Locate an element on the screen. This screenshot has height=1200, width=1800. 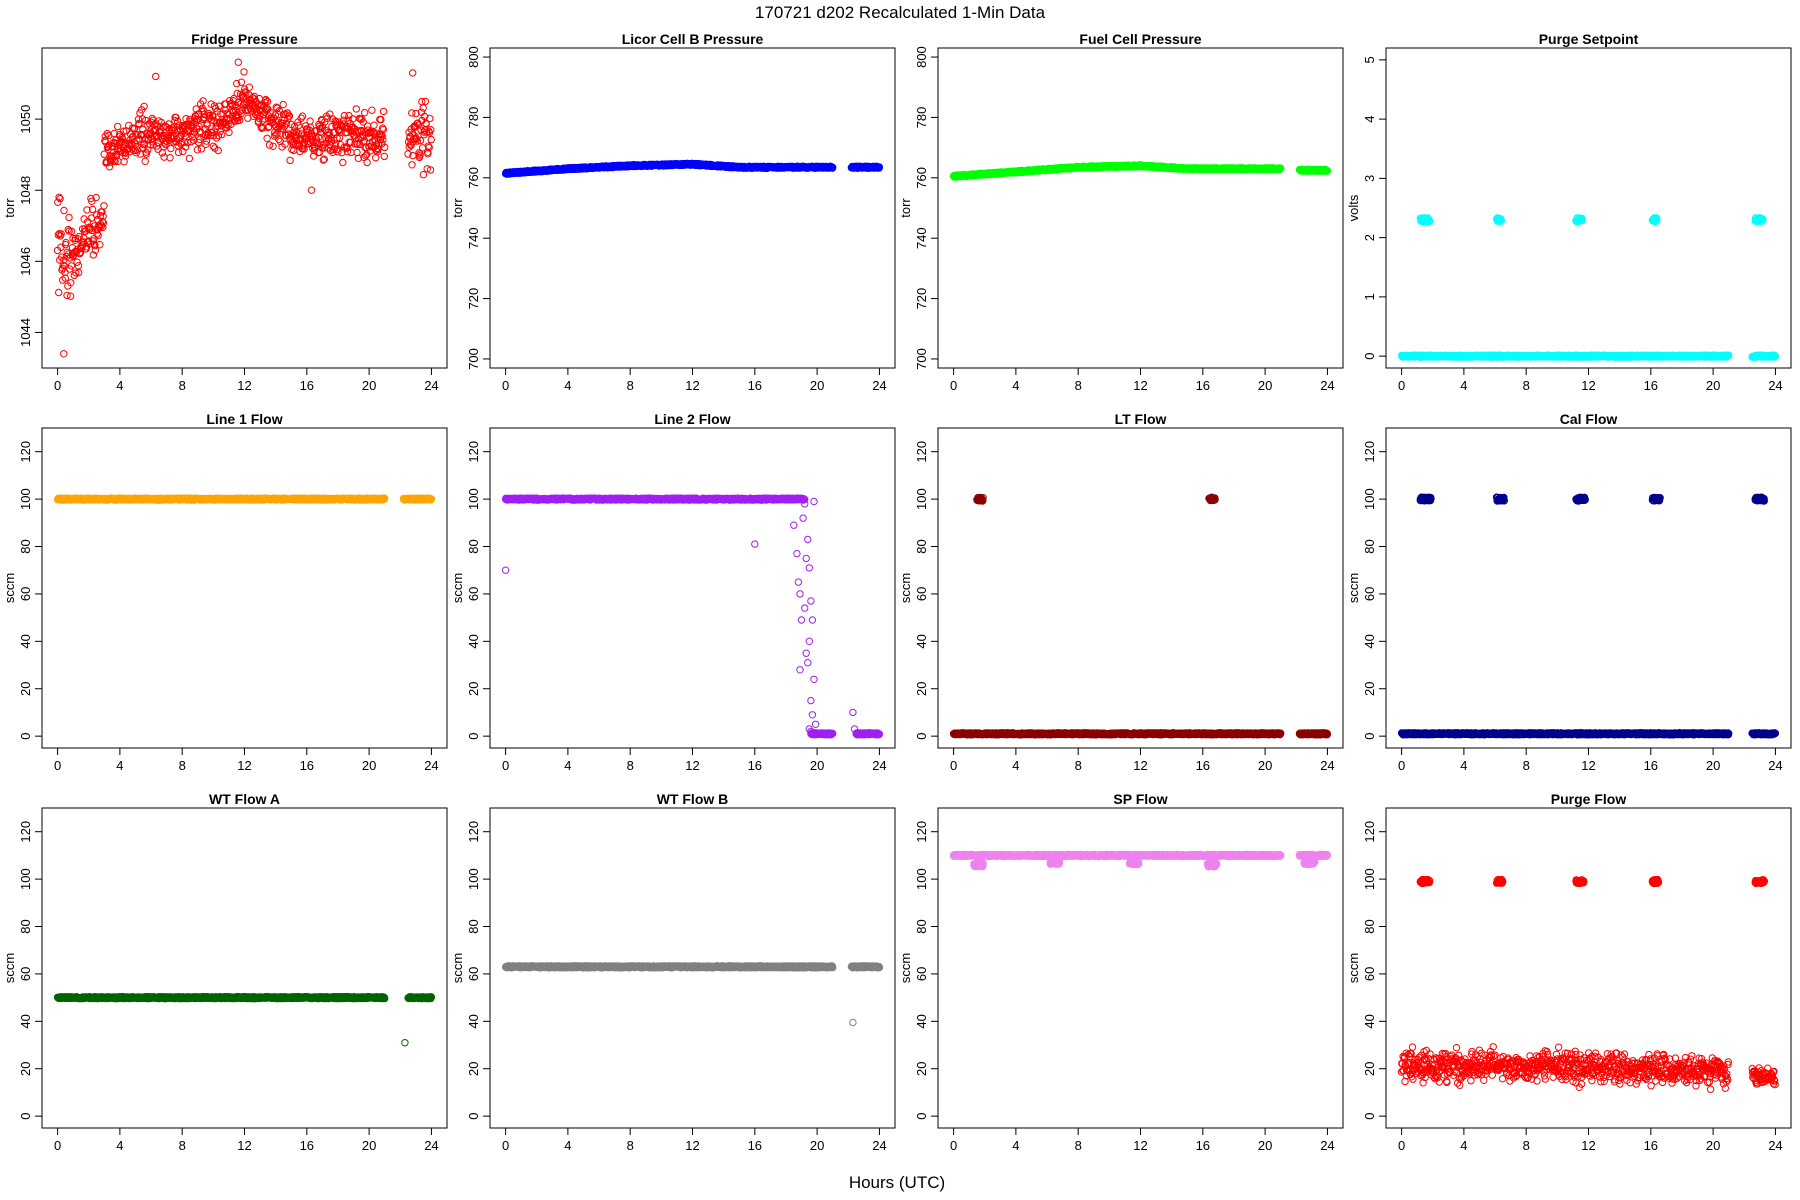
y-tick-label: 2 is located at coordinates (1369, 237).